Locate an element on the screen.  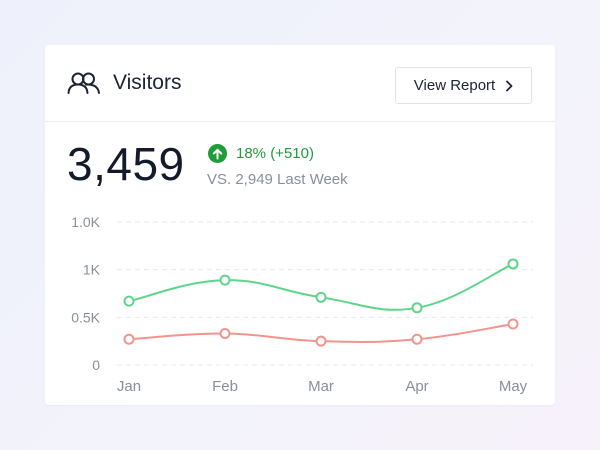
x-tick-label: May is located at coordinates (513, 386).